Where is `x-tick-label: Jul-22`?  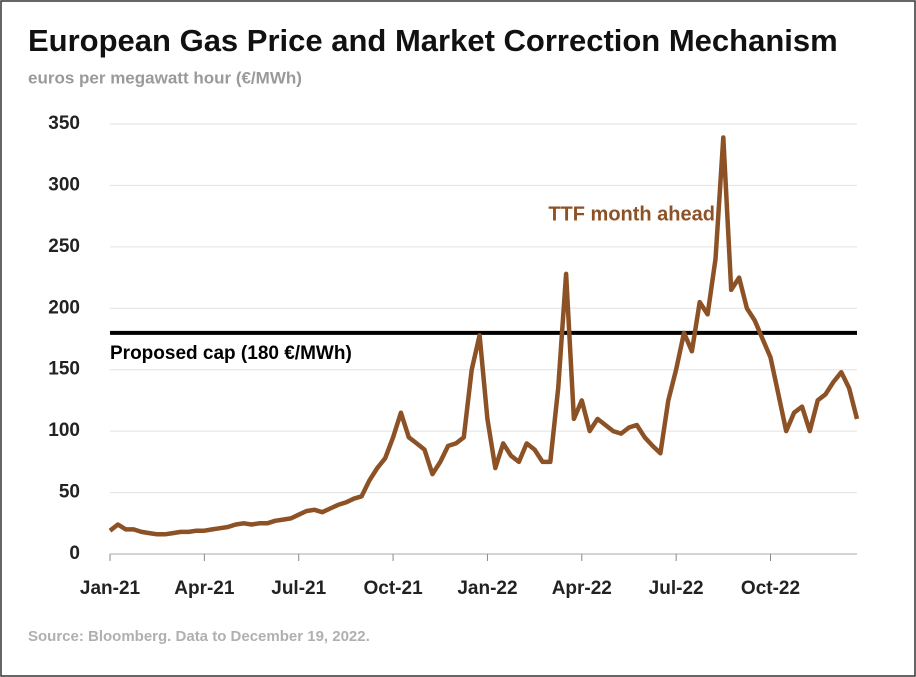
x-tick-label: Jul-22 is located at coordinates (676, 588).